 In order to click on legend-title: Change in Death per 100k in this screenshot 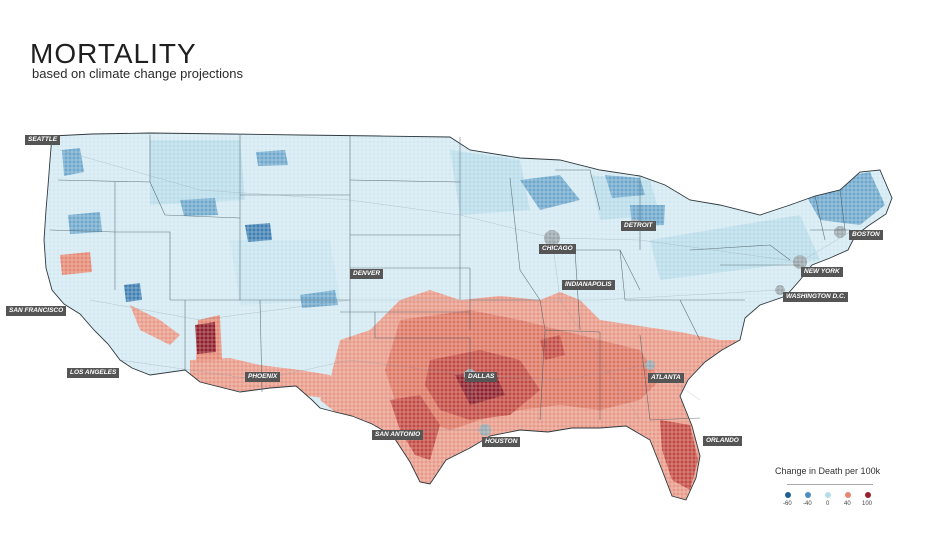, I will do `click(828, 471)`.